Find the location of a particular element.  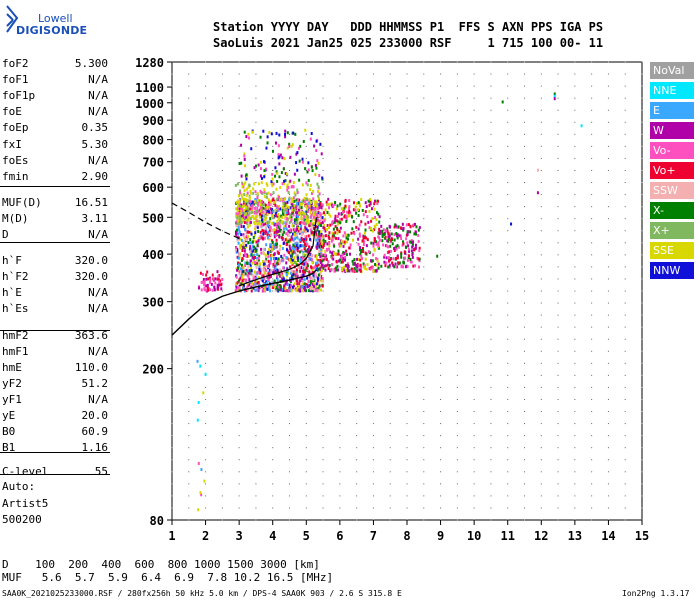

y-tick-label: 1000 is located at coordinates (149, 104).